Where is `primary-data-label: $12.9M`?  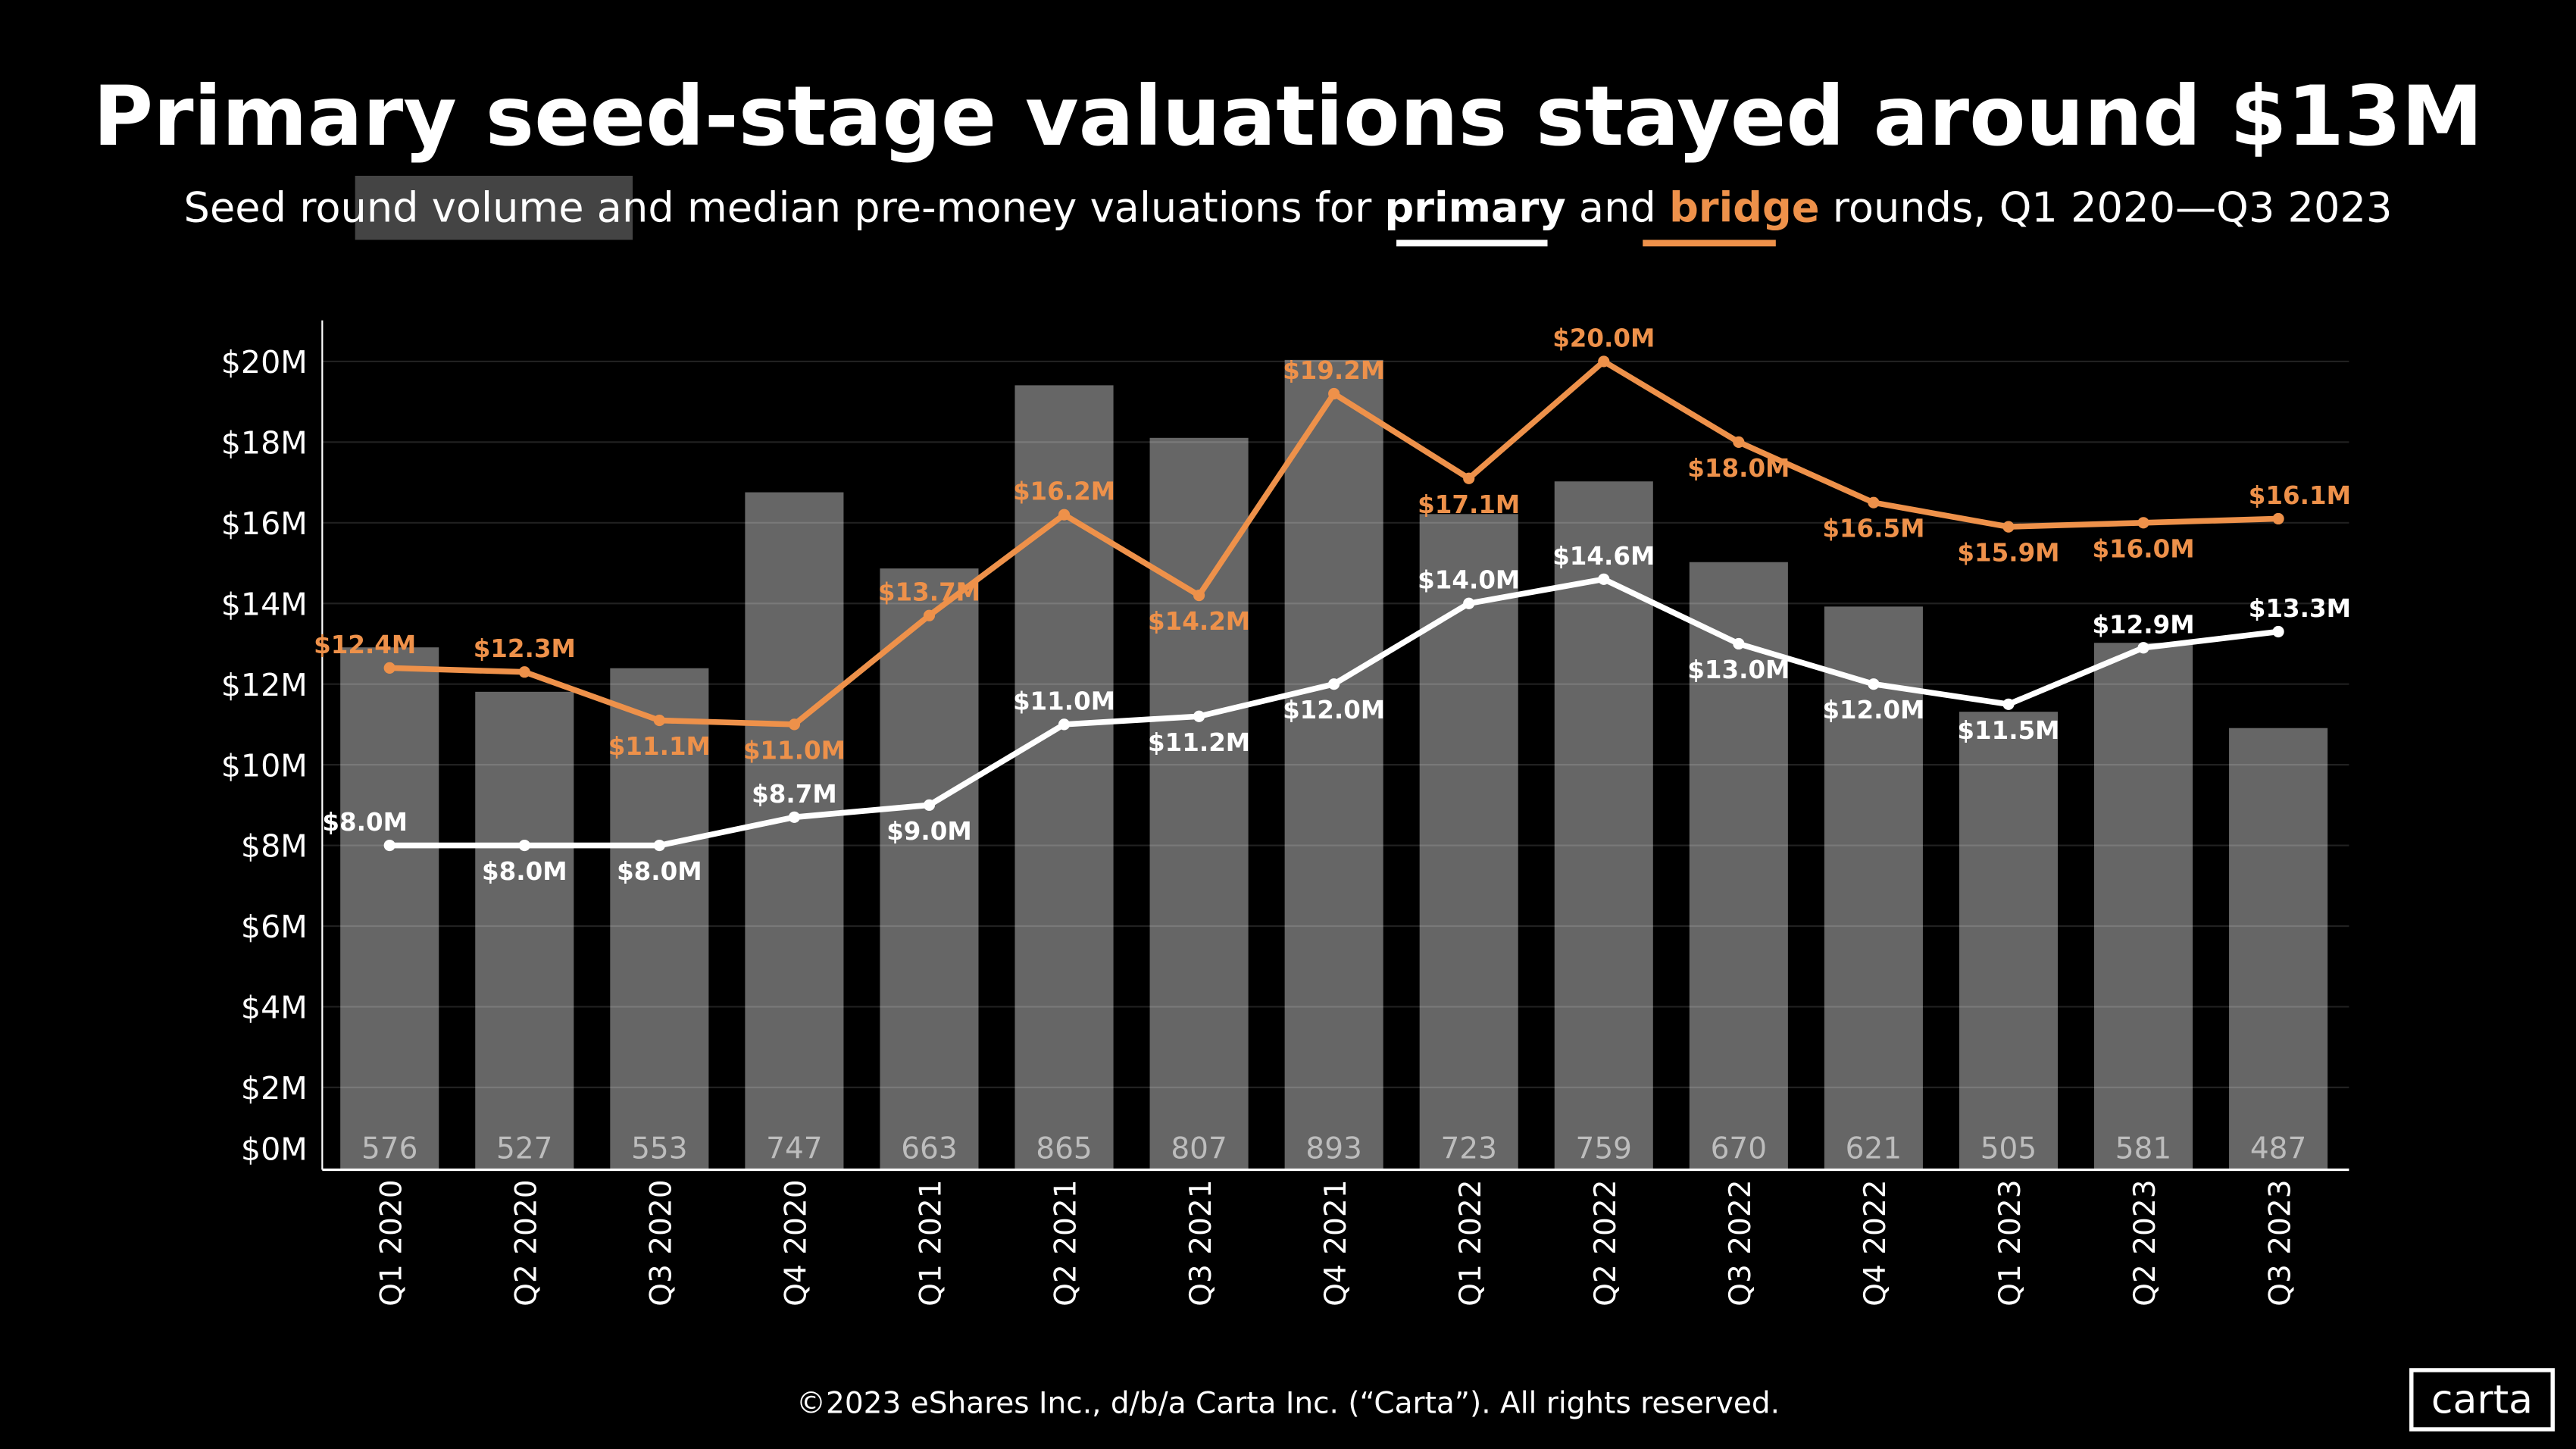 primary-data-label: $12.9M is located at coordinates (2143, 624).